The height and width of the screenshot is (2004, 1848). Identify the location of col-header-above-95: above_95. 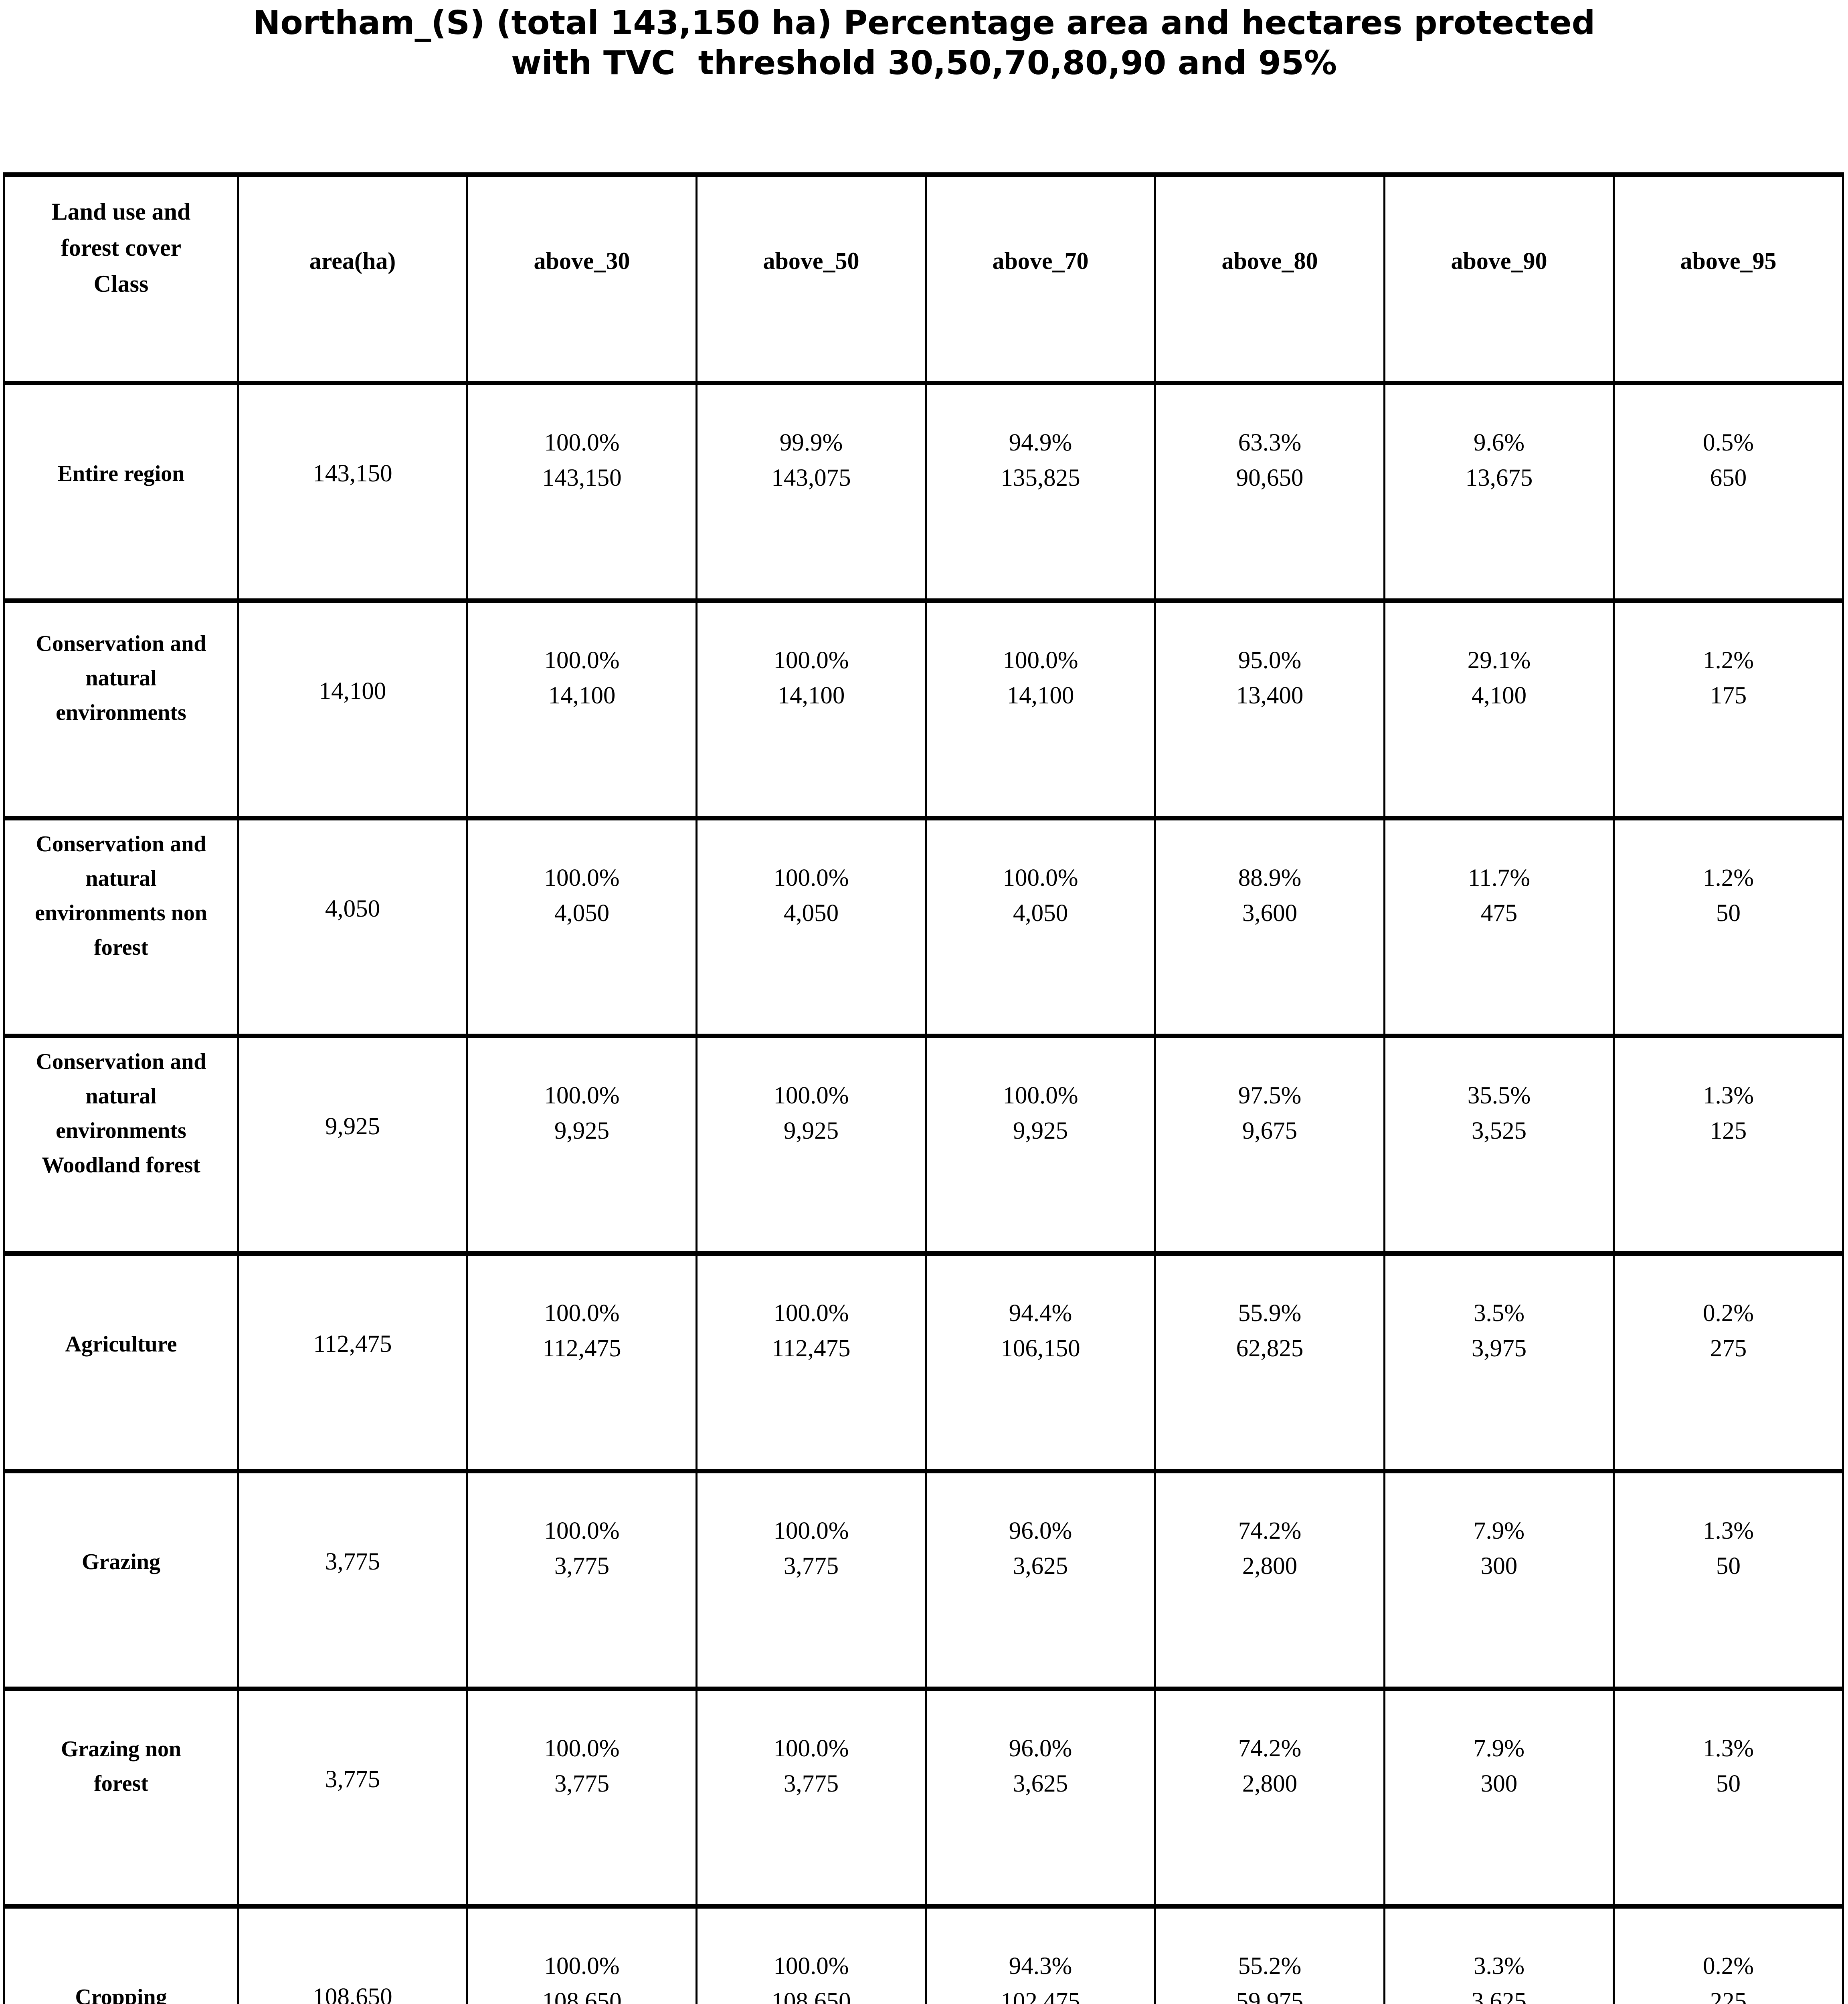
(1728, 278).